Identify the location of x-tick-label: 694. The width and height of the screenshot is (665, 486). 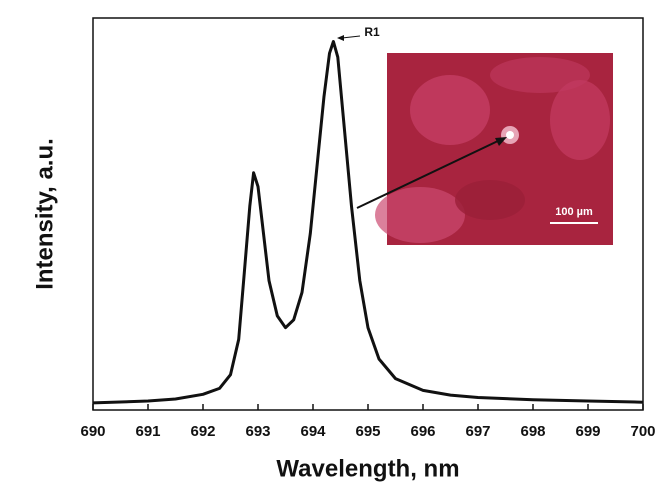
(313, 431).